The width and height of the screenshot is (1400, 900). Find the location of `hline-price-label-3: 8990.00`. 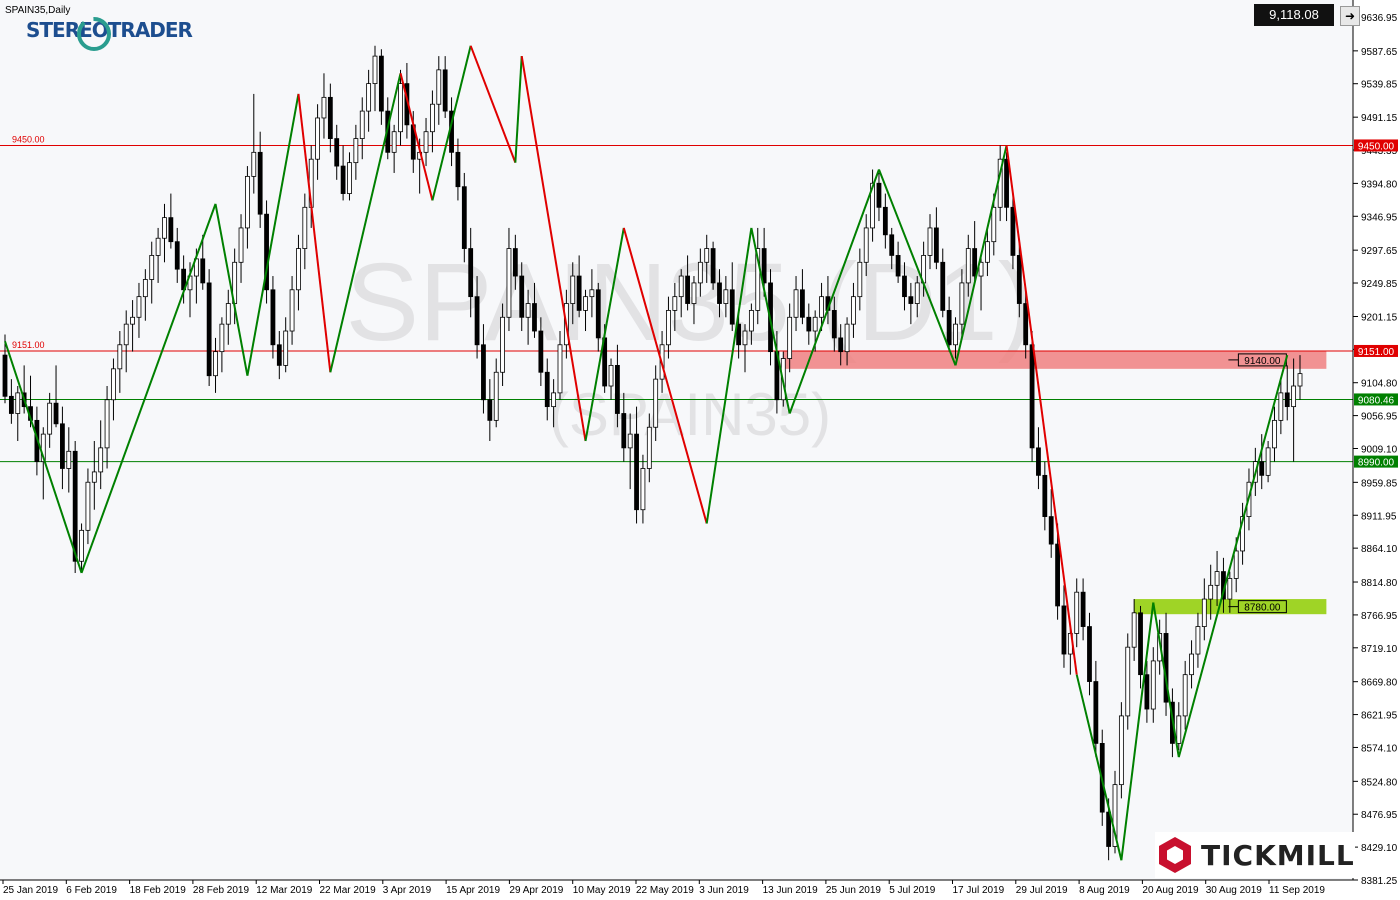

hline-price-label-3: 8990.00 is located at coordinates (1376, 463).